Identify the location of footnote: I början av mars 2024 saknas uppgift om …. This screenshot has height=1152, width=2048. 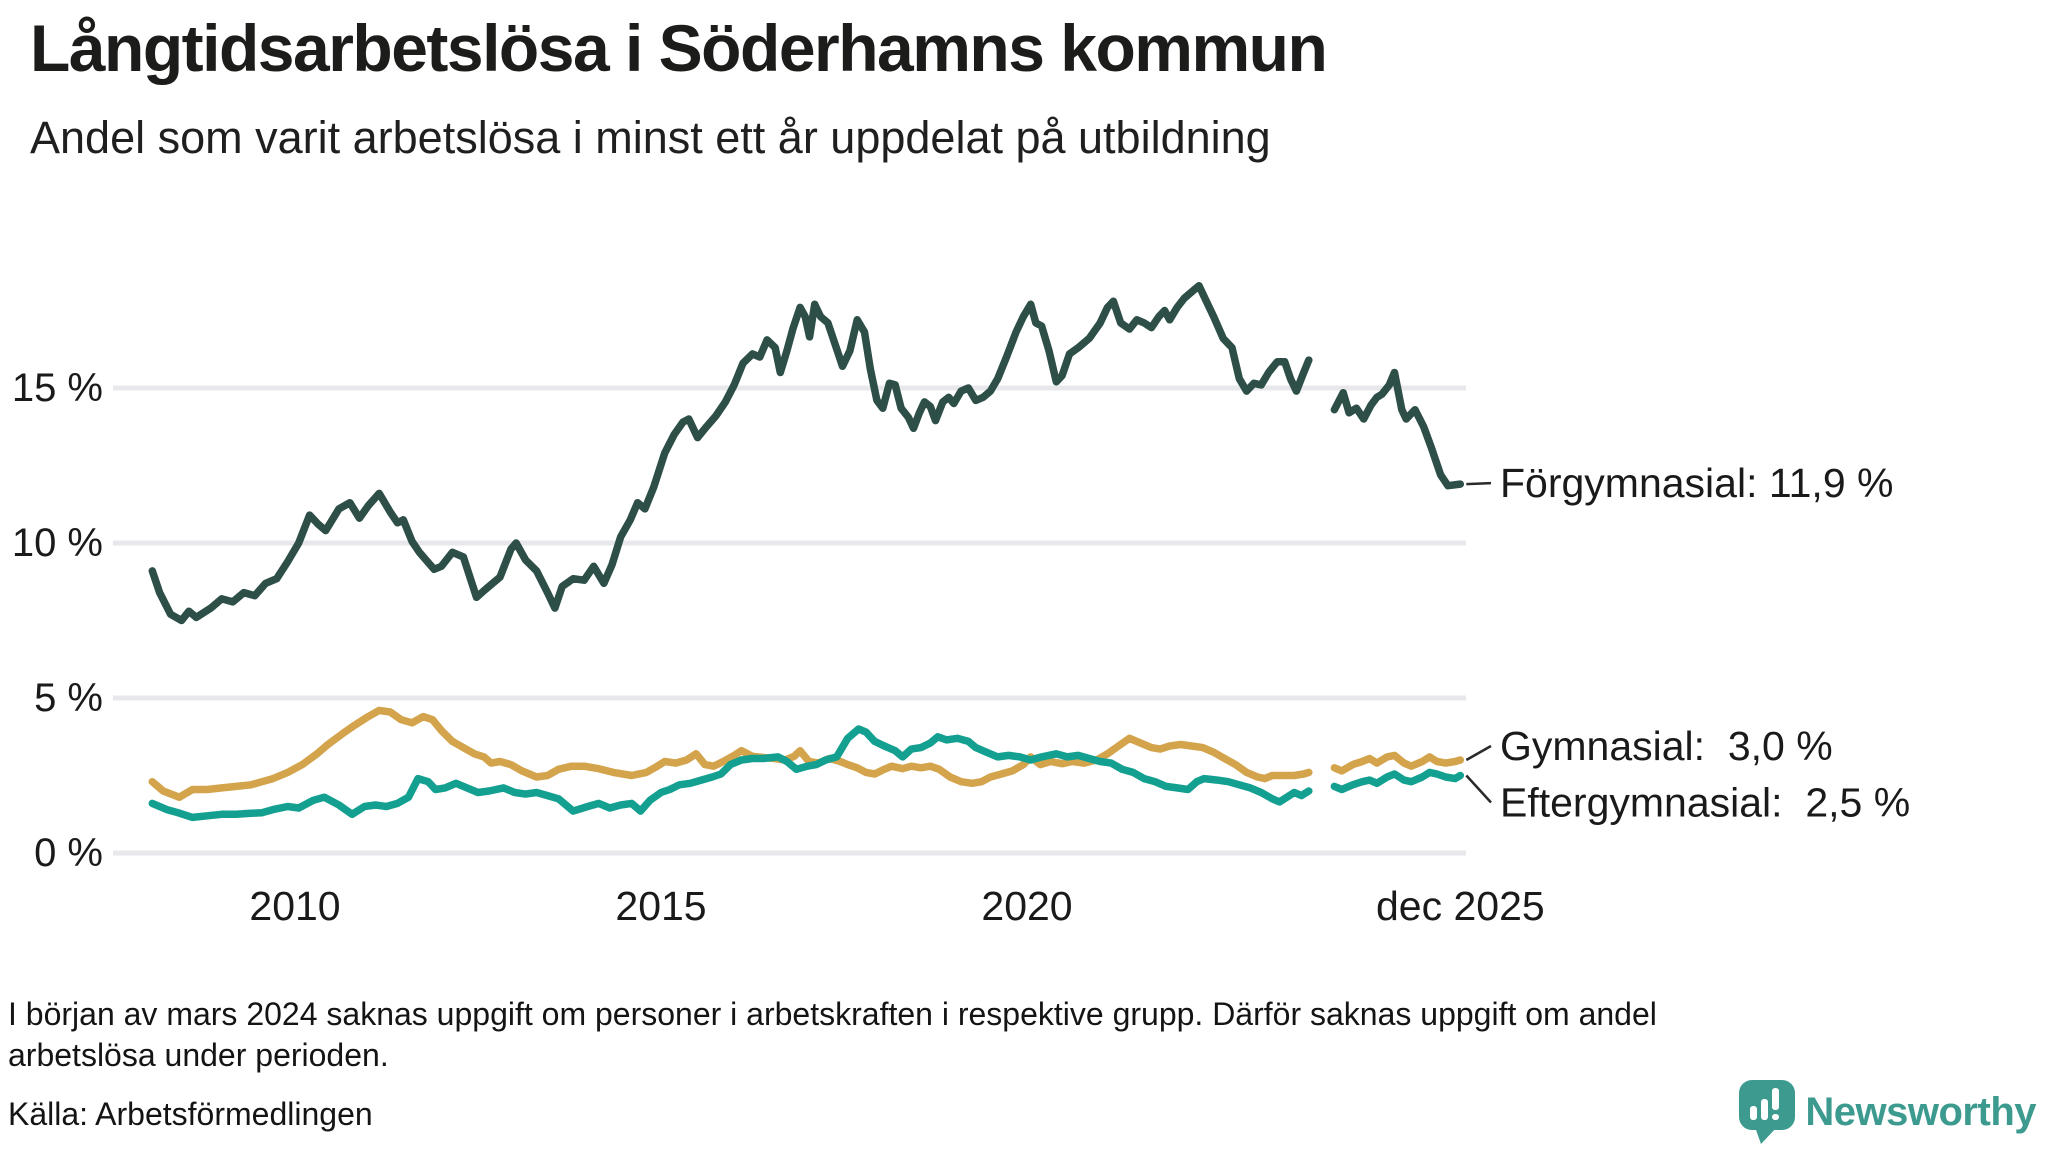
(832, 1034).